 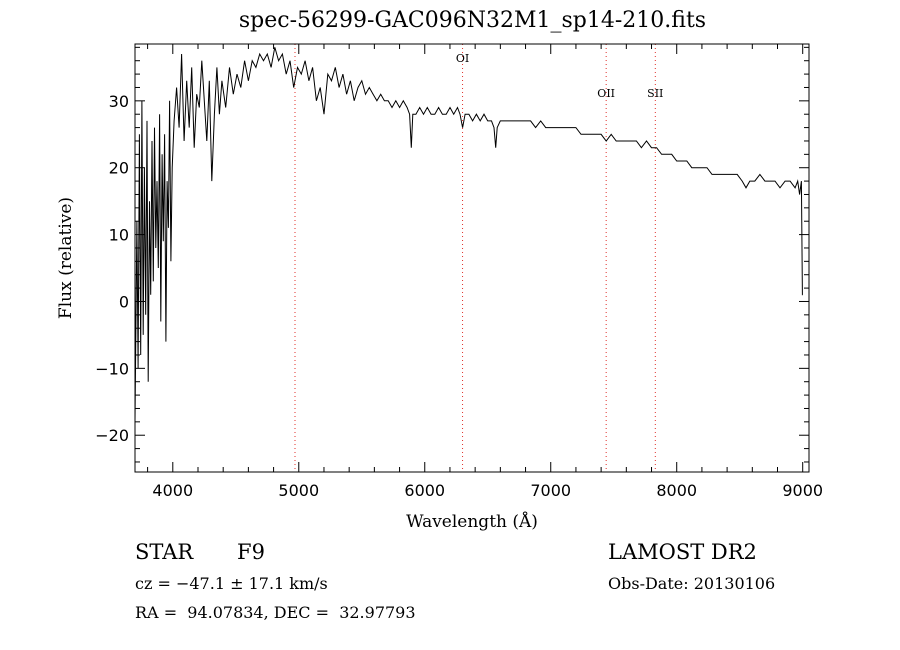 What do you see at coordinates (231, 583) in the screenshot?
I see `redshift-cz: cz = −47.1 ± 17.1 km/s` at bounding box center [231, 583].